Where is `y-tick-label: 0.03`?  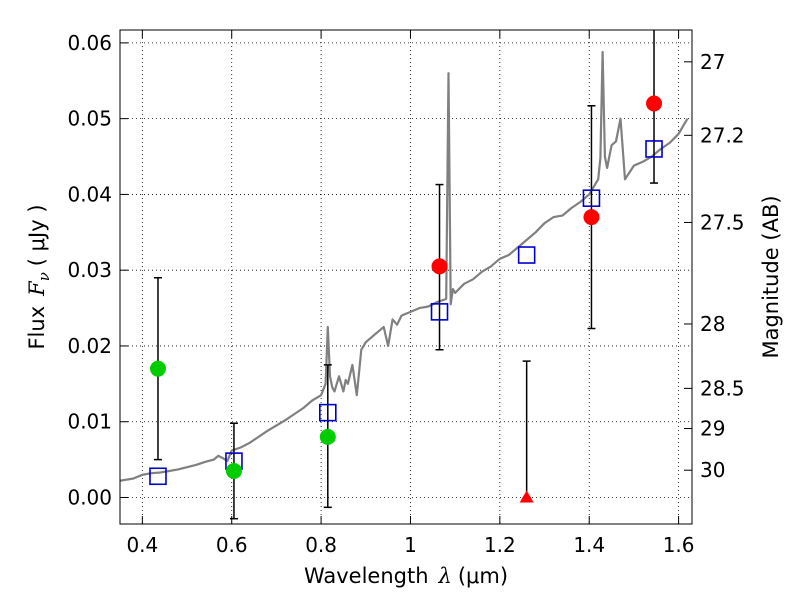
y-tick-label: 0.03 is located at coordinates (89, 270).